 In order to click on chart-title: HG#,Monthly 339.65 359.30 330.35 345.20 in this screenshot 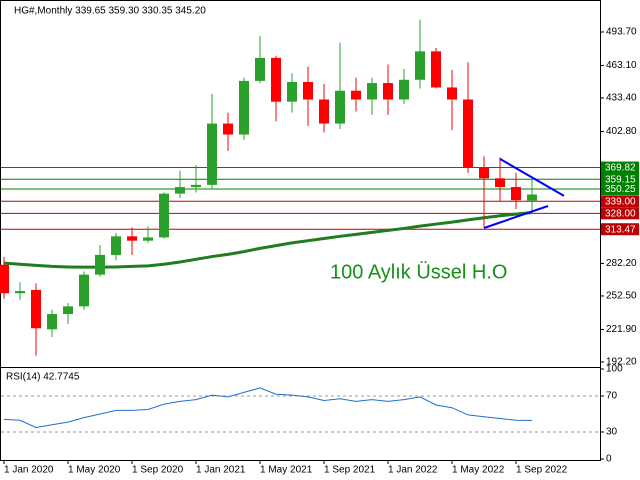, I will do `click(110, 11)`.